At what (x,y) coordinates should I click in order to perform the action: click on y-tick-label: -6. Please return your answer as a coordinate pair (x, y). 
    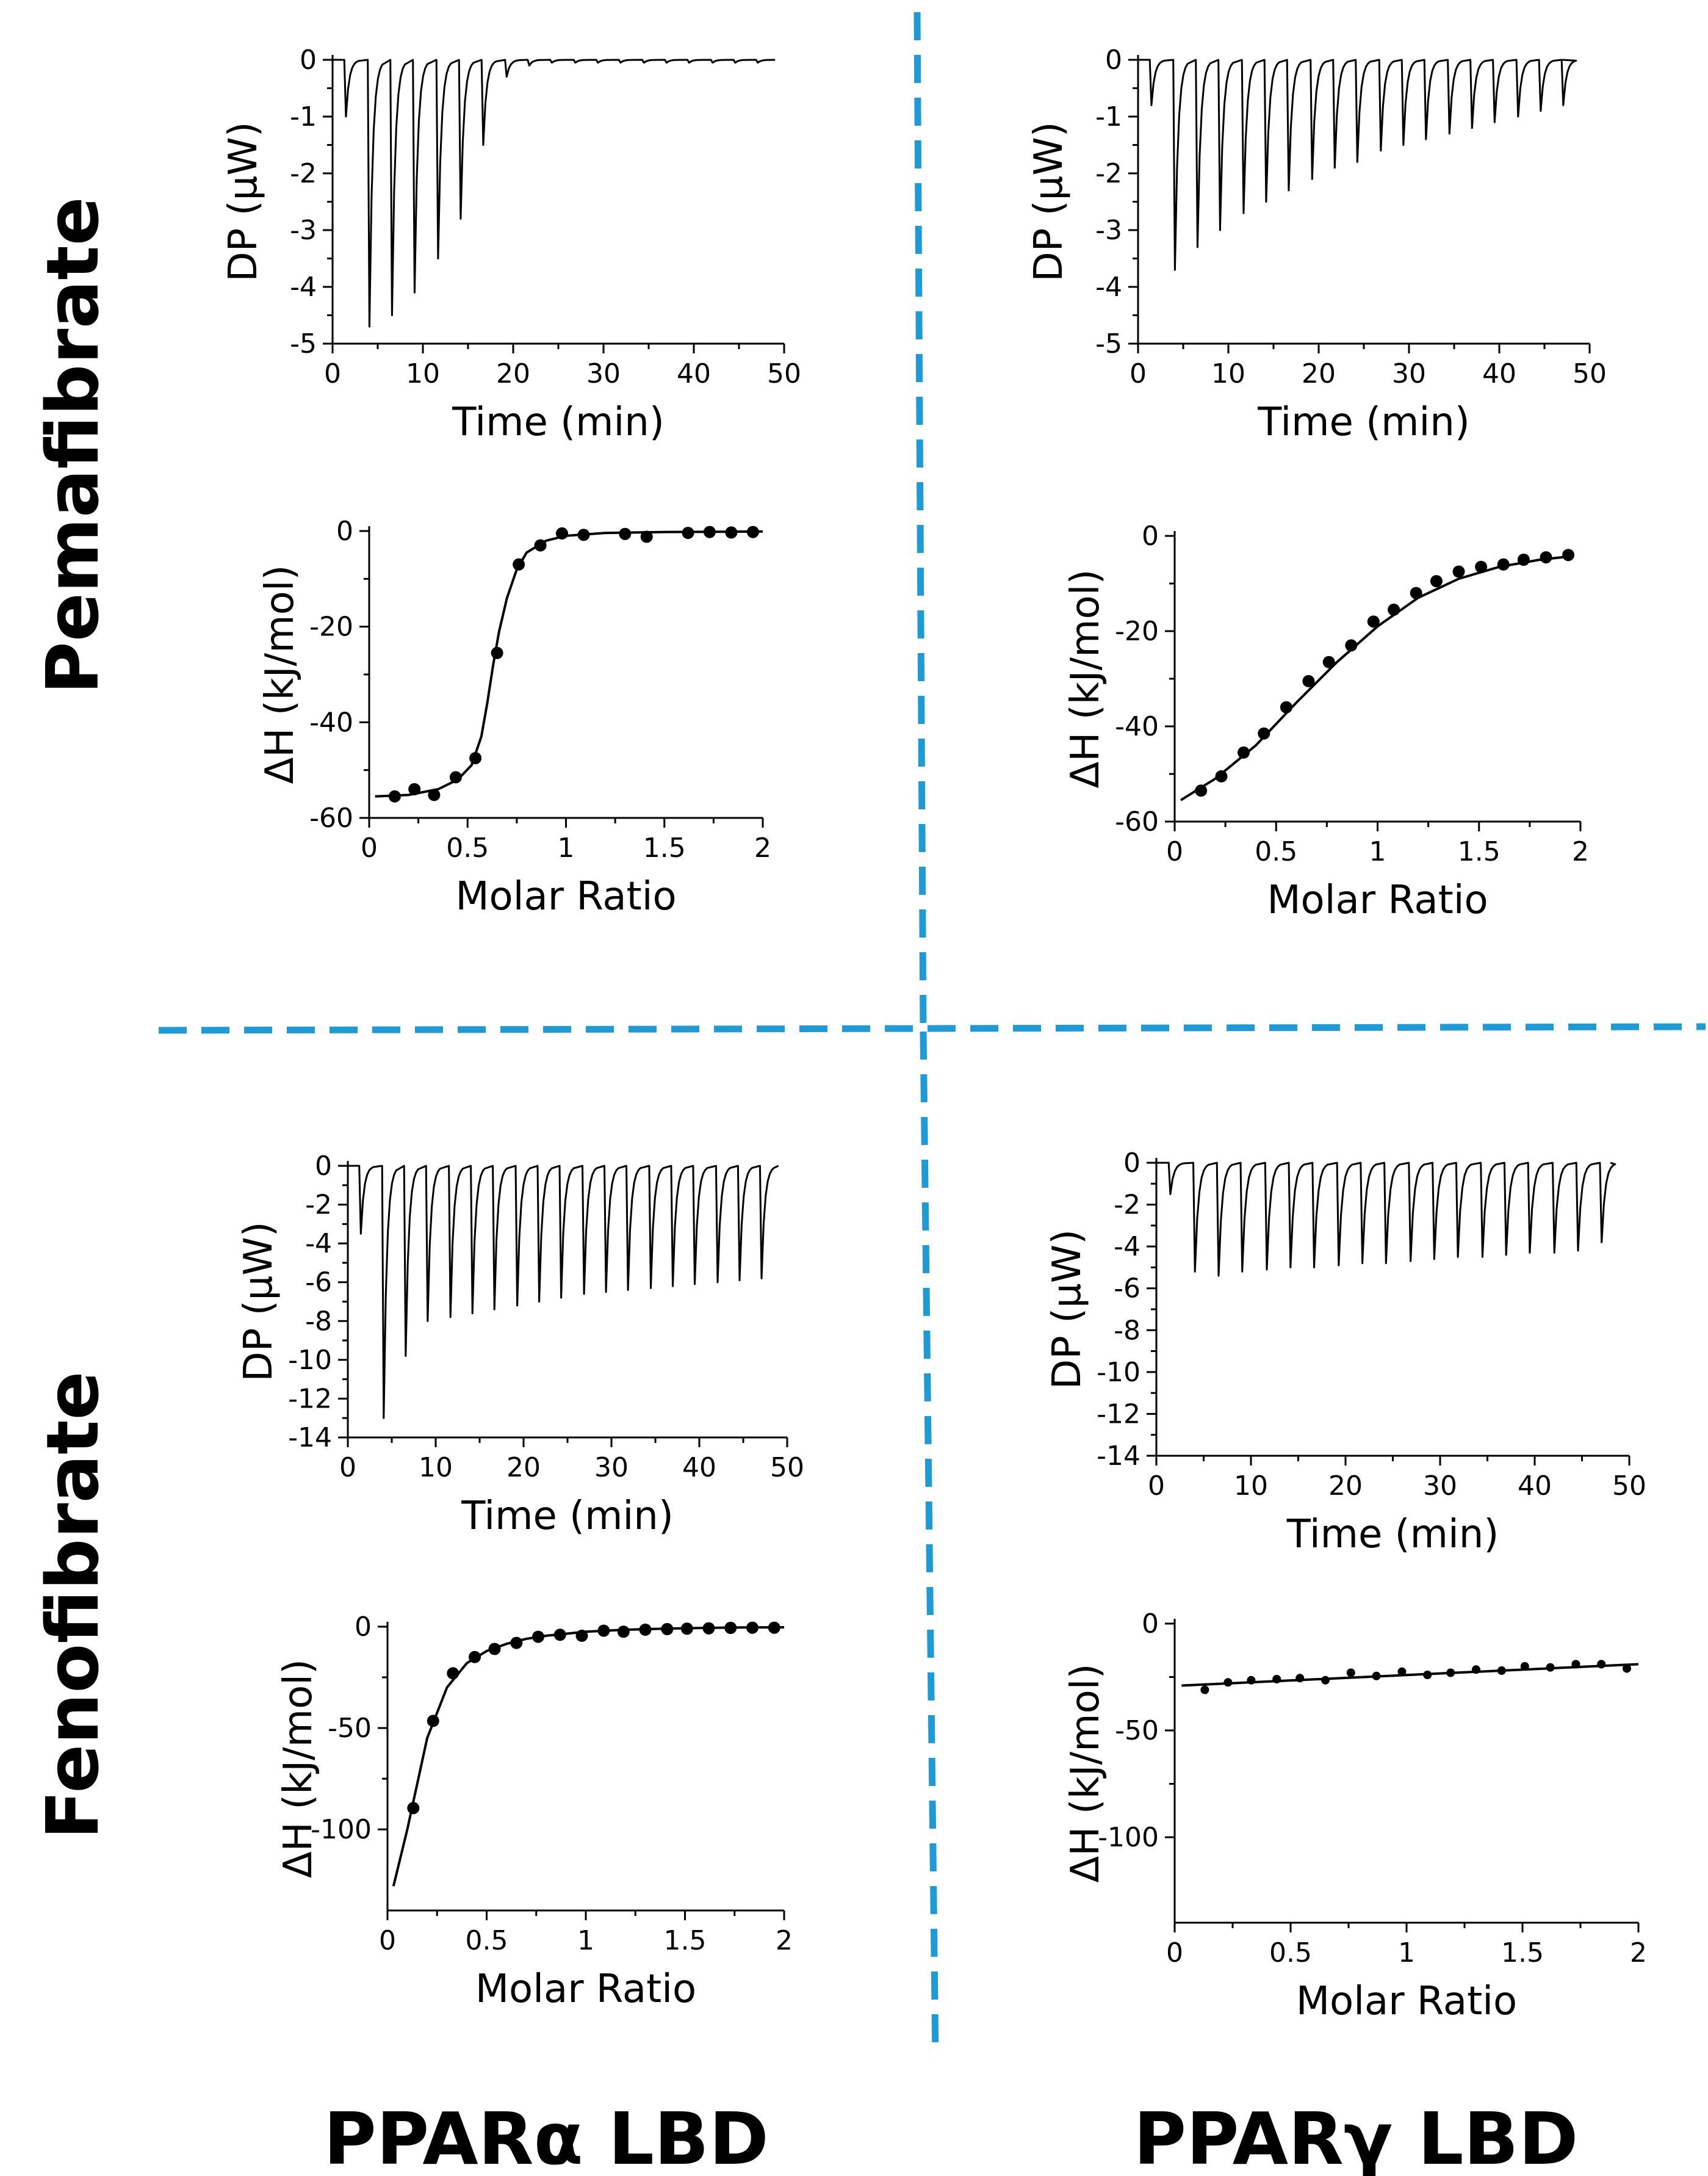
    Looking at the image, I should click on (1127, 1288).